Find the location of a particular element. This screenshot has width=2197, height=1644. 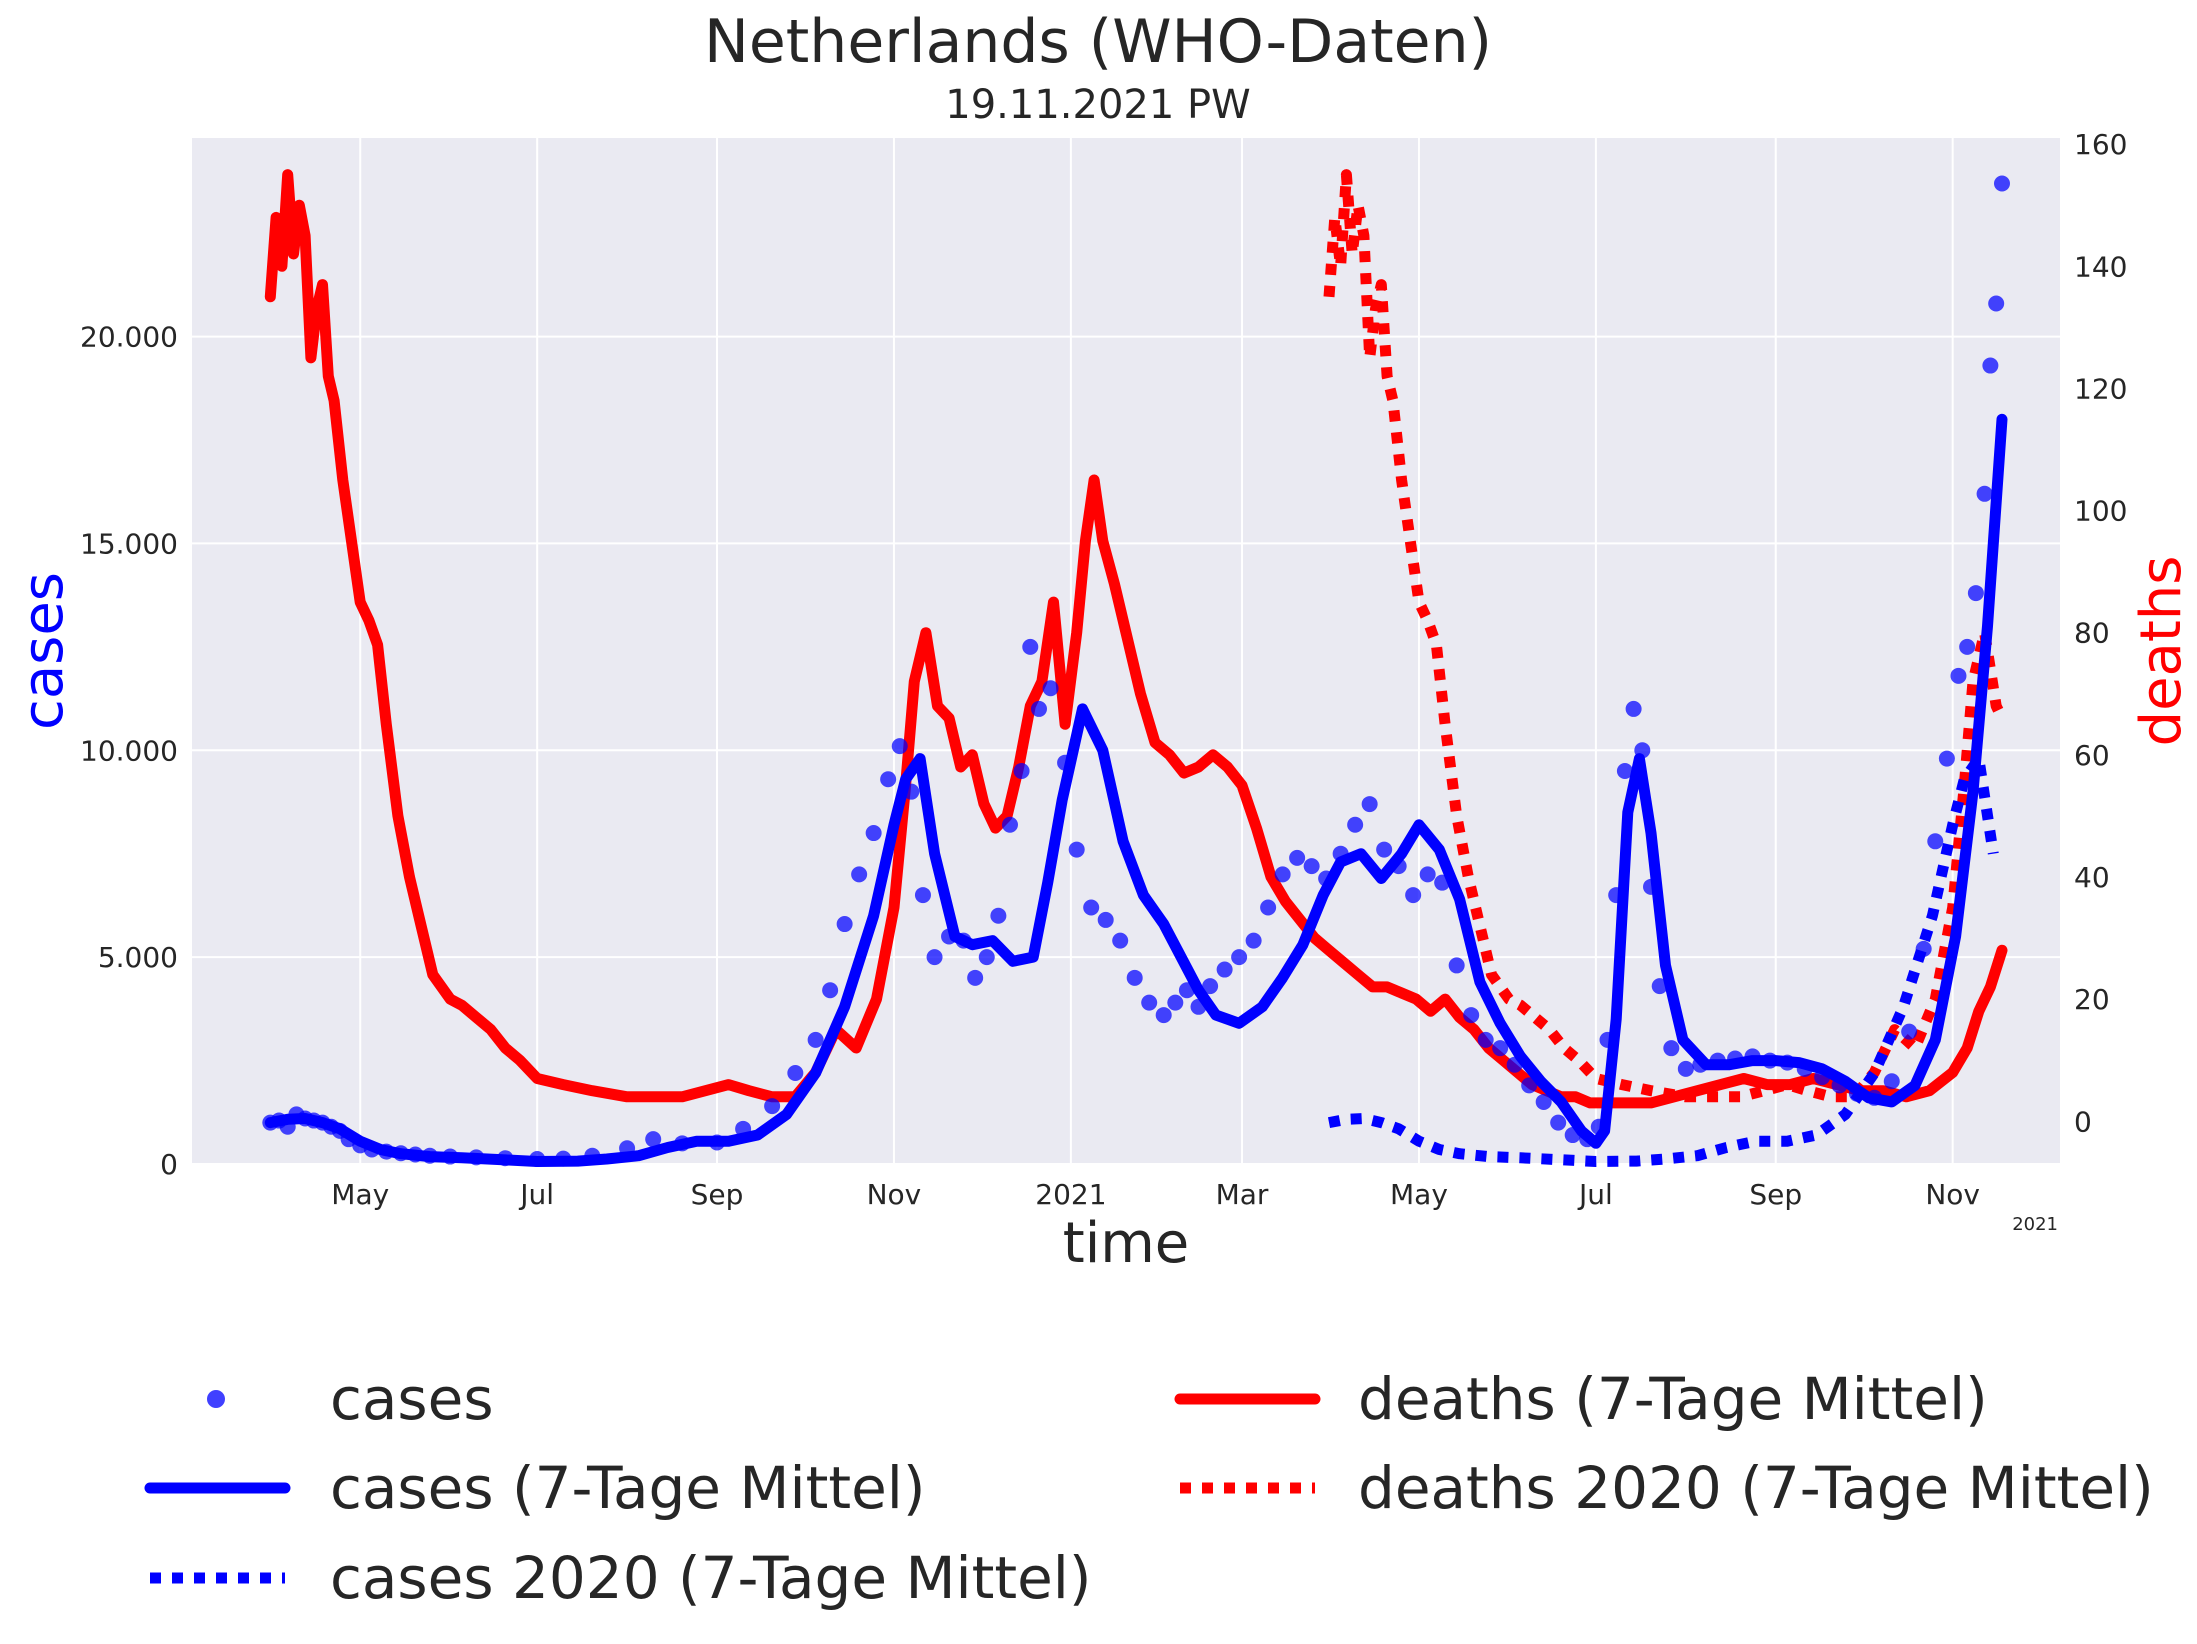

legend-label: cases 2020 (7-Tage Mittel) is located at coordinates (711, 1578).